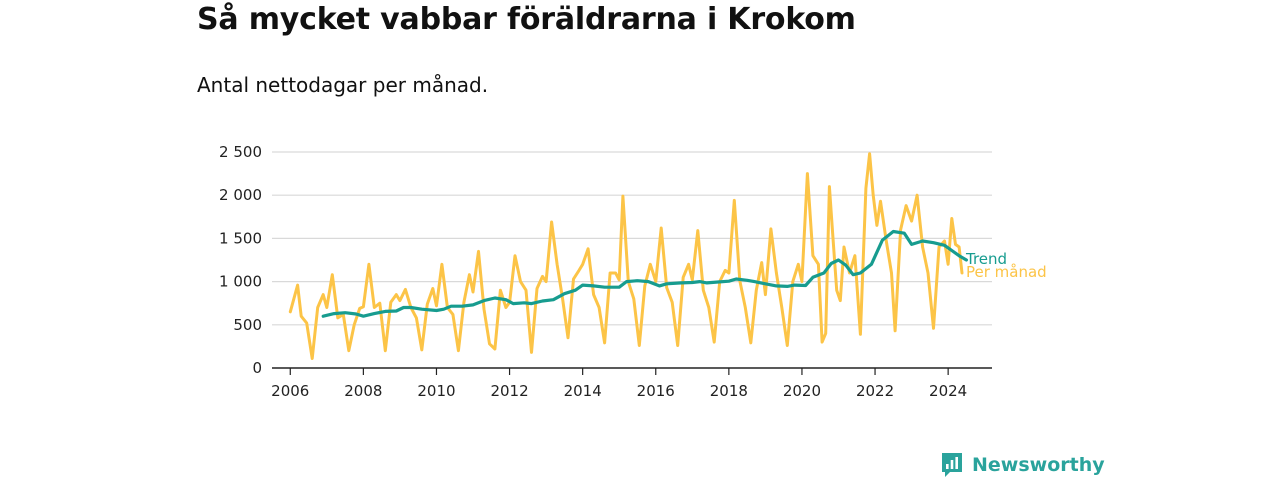 Image resolution: width=1280 pixels, height=480 pixels. Describe the element at coordinates (729, 391) in the screenshot. I see `x-tick-label: 2018` at that location.